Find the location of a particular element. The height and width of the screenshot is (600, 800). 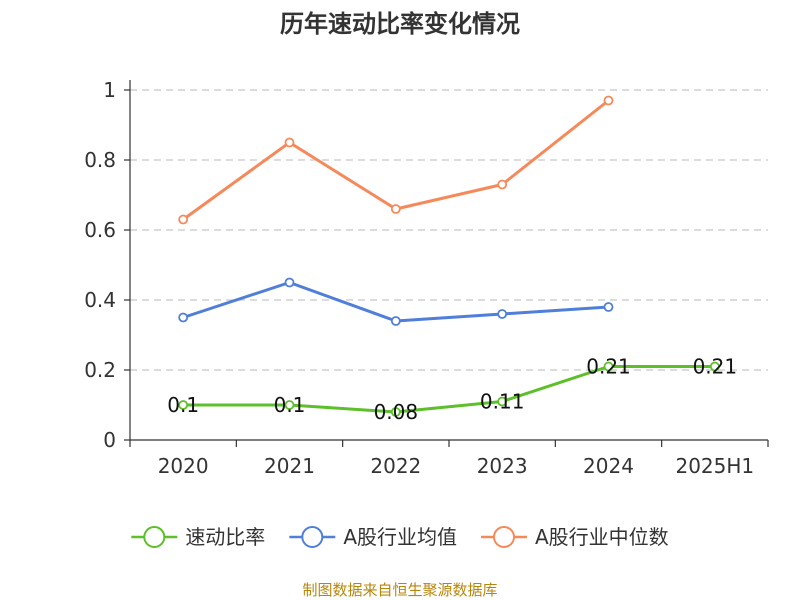

legend: 速动比率 A股行业均值 A股行业中位数 is located at coordinates (400, 537).